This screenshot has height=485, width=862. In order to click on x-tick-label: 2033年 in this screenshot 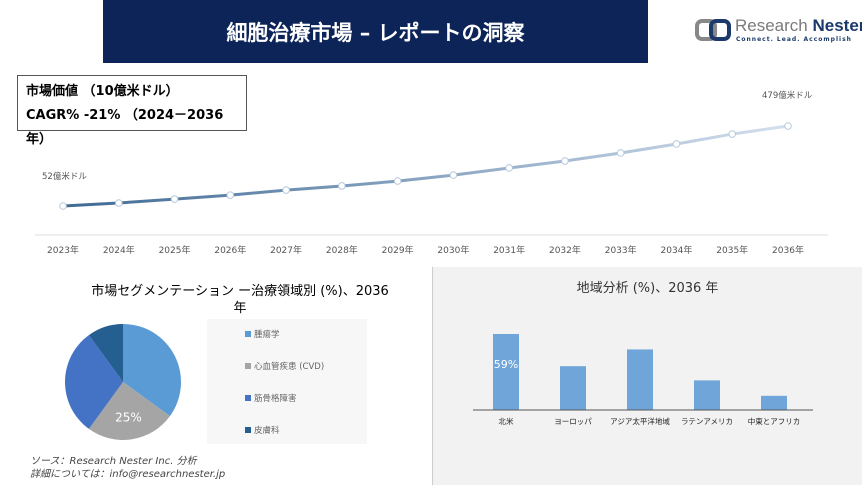, I will do `click(621, 250)`.